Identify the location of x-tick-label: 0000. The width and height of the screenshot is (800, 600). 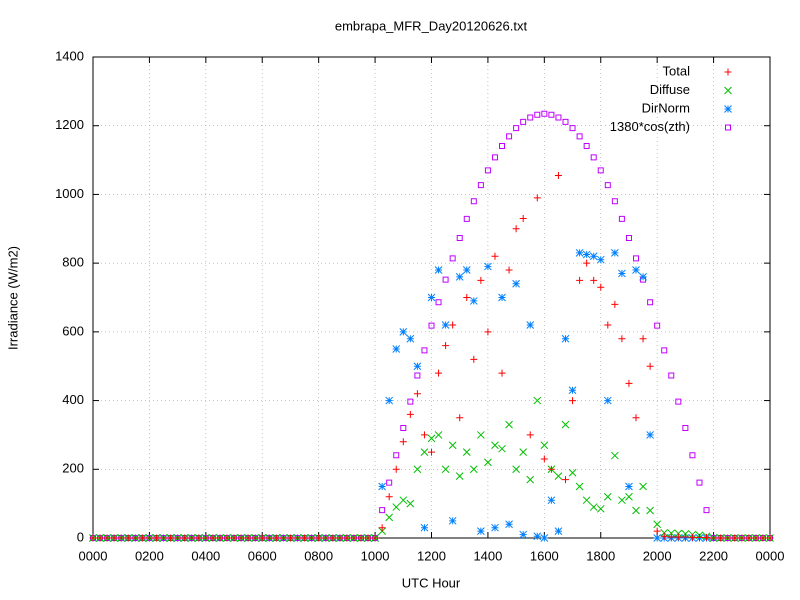
(93, 555).